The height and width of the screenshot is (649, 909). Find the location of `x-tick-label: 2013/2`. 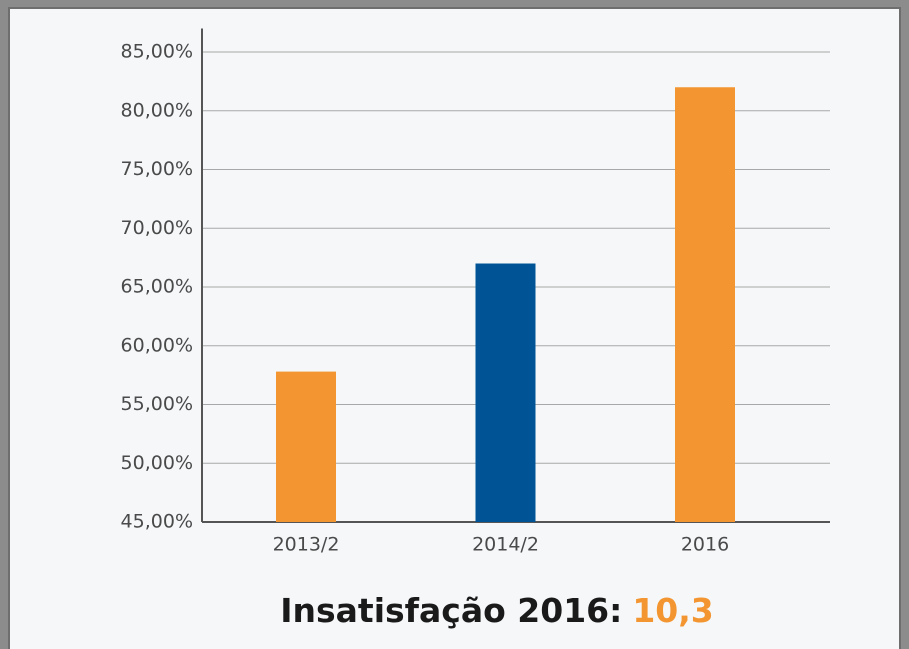

x-tick-label: 2013/2 is located at coordinates (306, 545).